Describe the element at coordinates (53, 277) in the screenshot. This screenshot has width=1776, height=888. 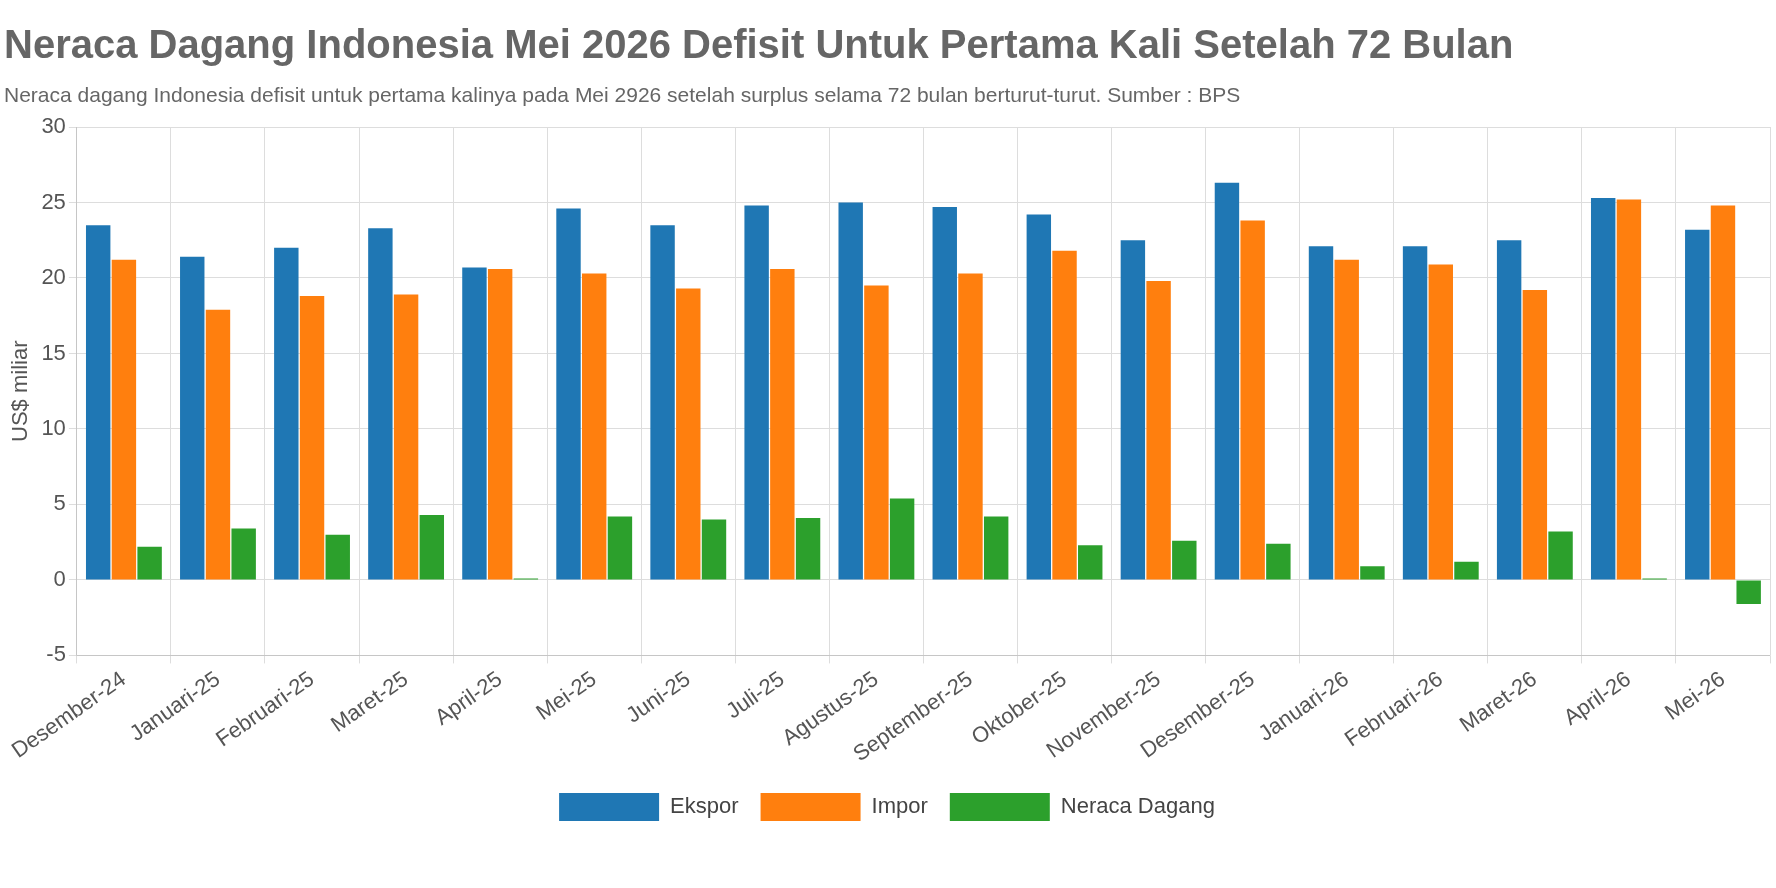
I see `y-tick-label: 20` at that location.